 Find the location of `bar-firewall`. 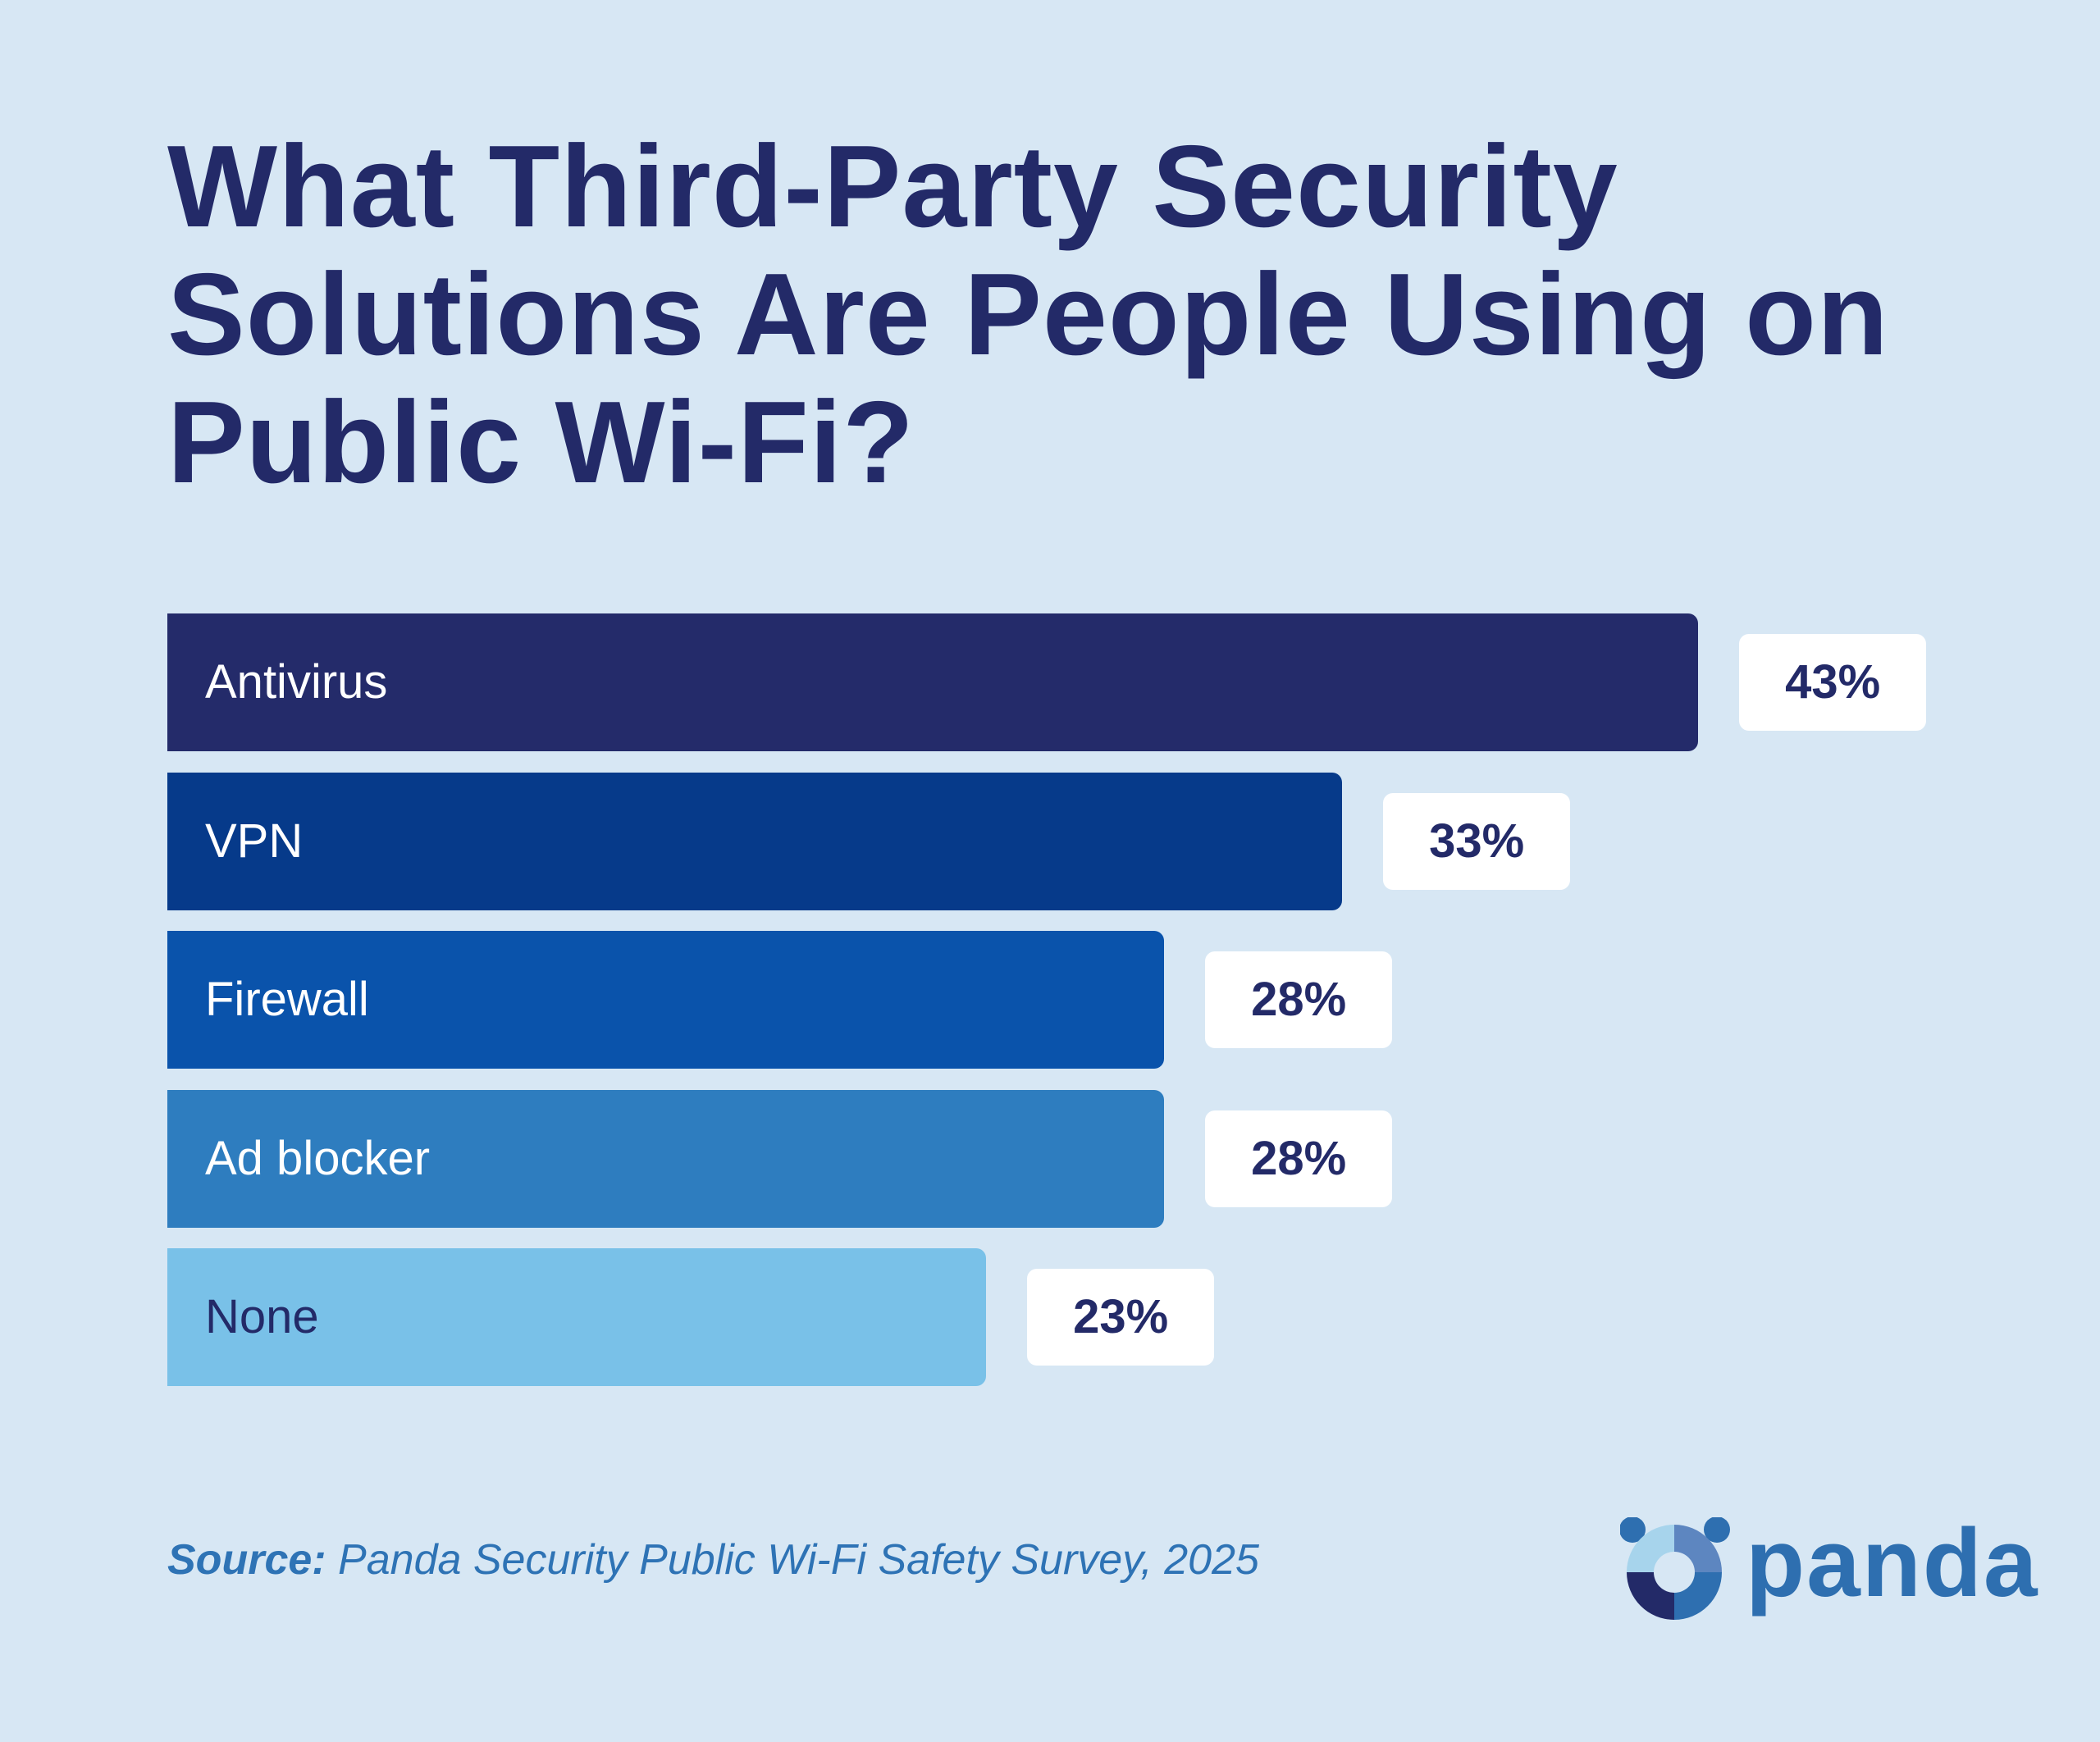

bar-firewall is located at coordinates (666, 1000).